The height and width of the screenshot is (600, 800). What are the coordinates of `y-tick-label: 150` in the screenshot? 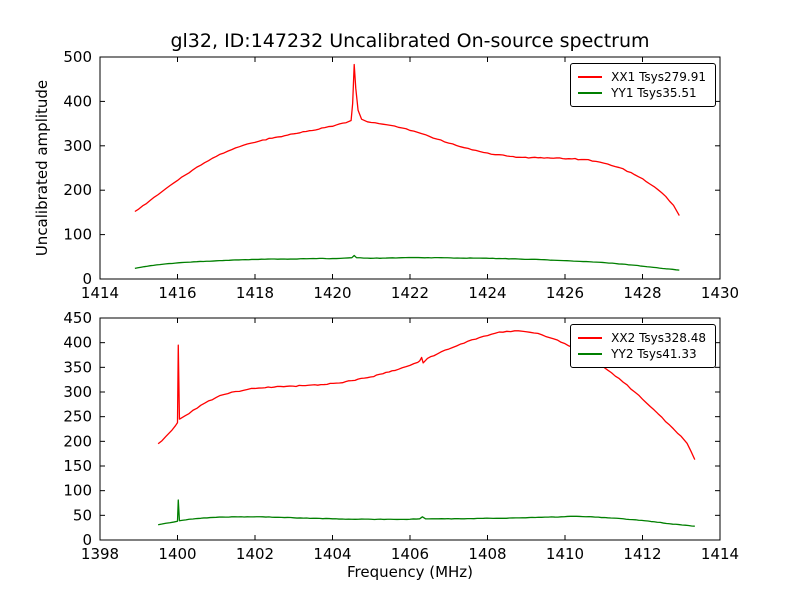 It's located at (77, 466).